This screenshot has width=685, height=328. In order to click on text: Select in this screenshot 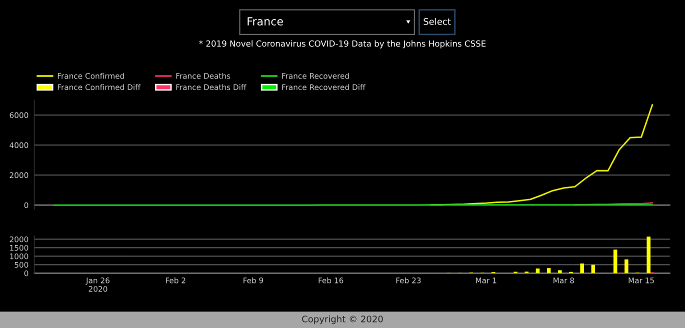, I will do `click(437, 21)`.